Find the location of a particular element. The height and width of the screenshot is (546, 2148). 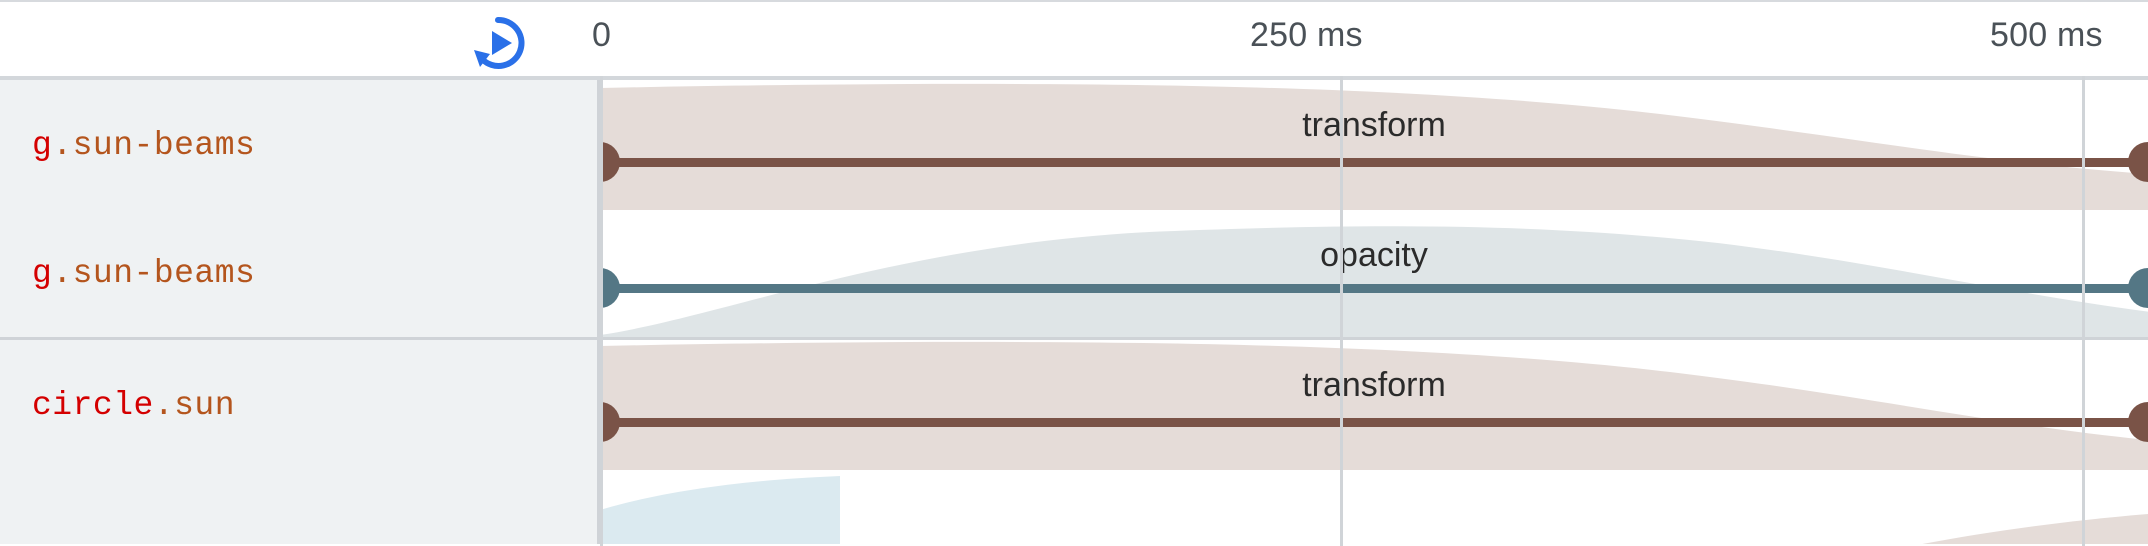

selector-tag: circle is located at coordinates (93, 405).